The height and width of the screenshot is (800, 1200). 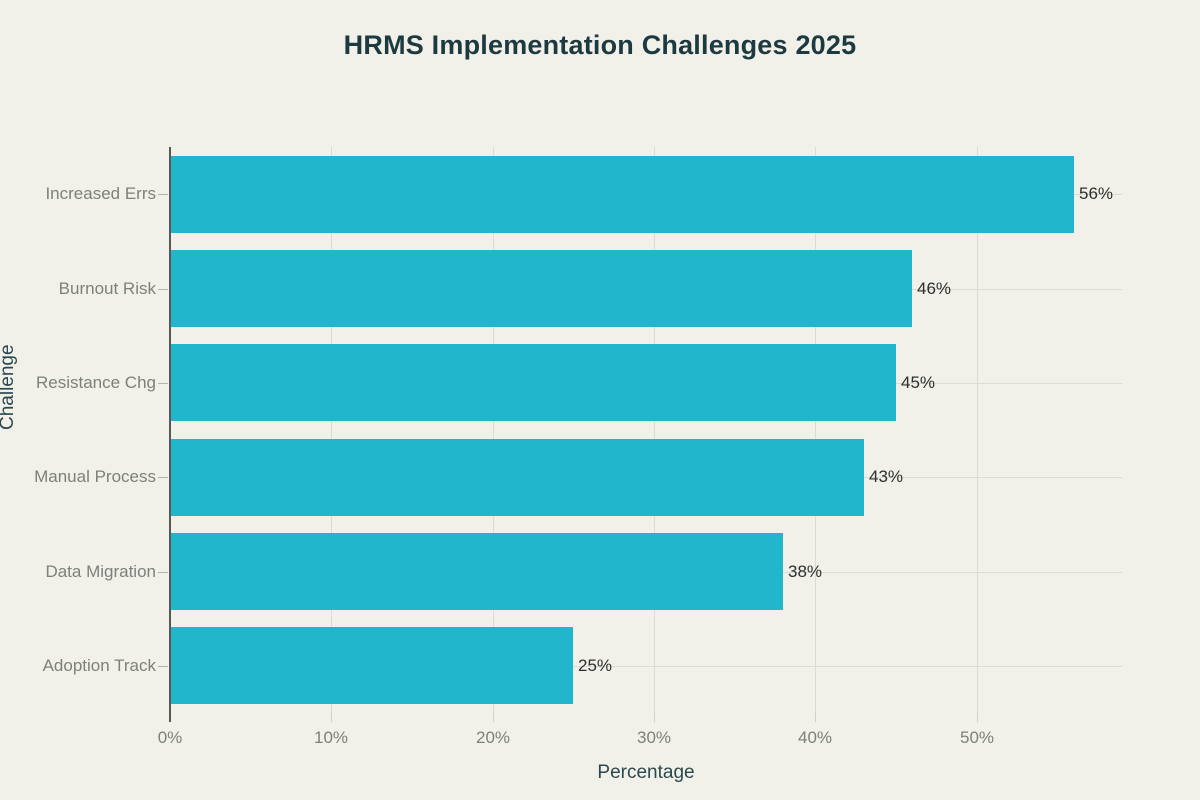 What do you see at coordinates (533, 382) in the screenshot?
I see `bar-resistance-chg` at bounding box center [533, 382].